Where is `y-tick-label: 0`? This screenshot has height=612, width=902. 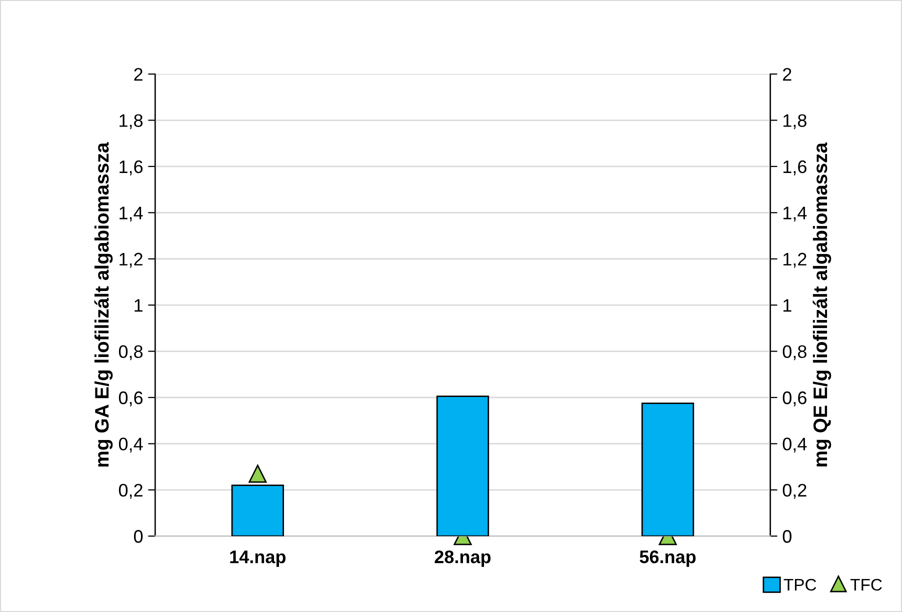
y-tick-label: 0 is located at coordinates (138, 536).